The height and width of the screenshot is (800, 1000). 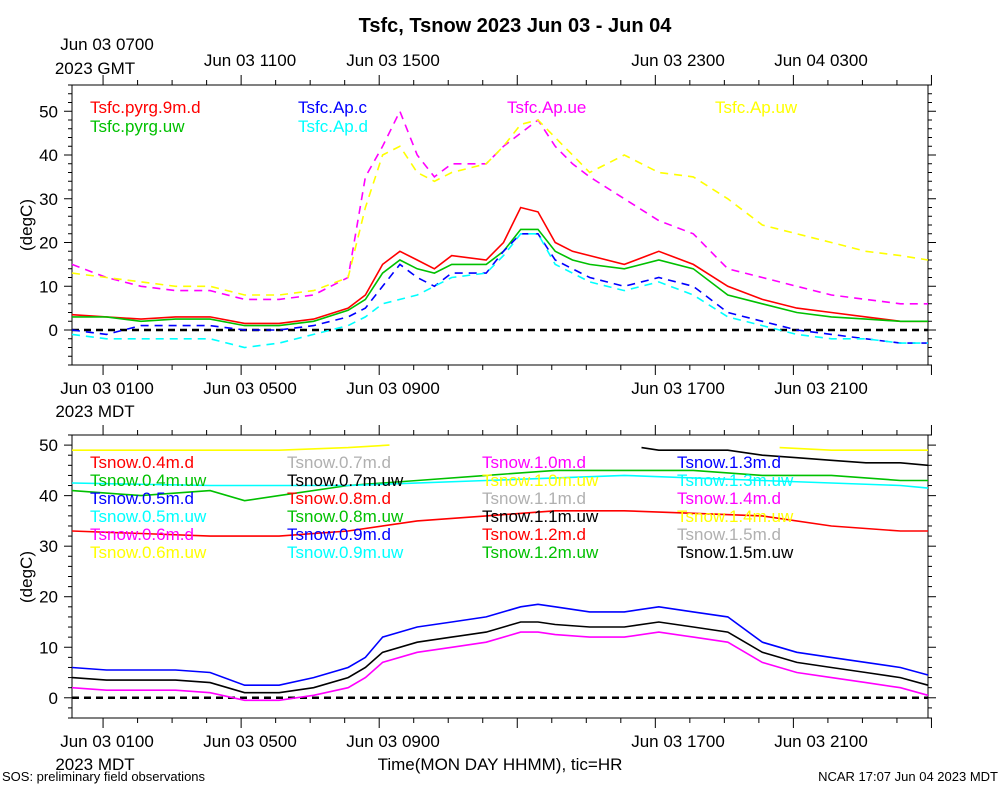 What do you see at coordinates (345, 480) in the screenshot?
I see `legend-entry: Tsnow.0.7m.uw` at bounding box center [345, 480].